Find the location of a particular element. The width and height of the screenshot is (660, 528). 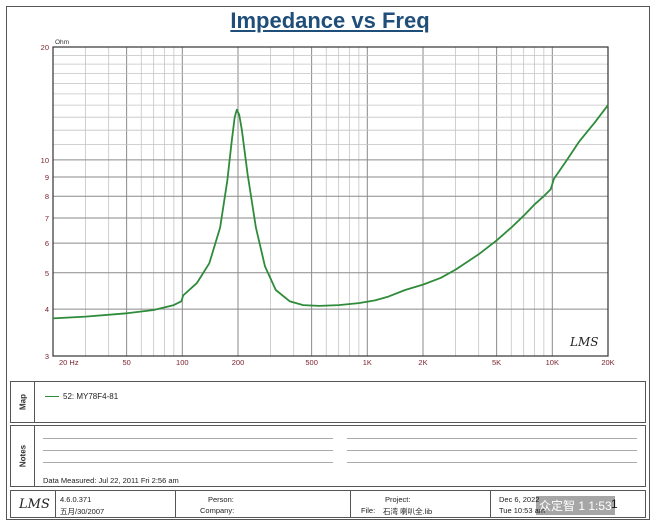

chart-title: Impedance vs Freq is located at coordinates (330, 20).